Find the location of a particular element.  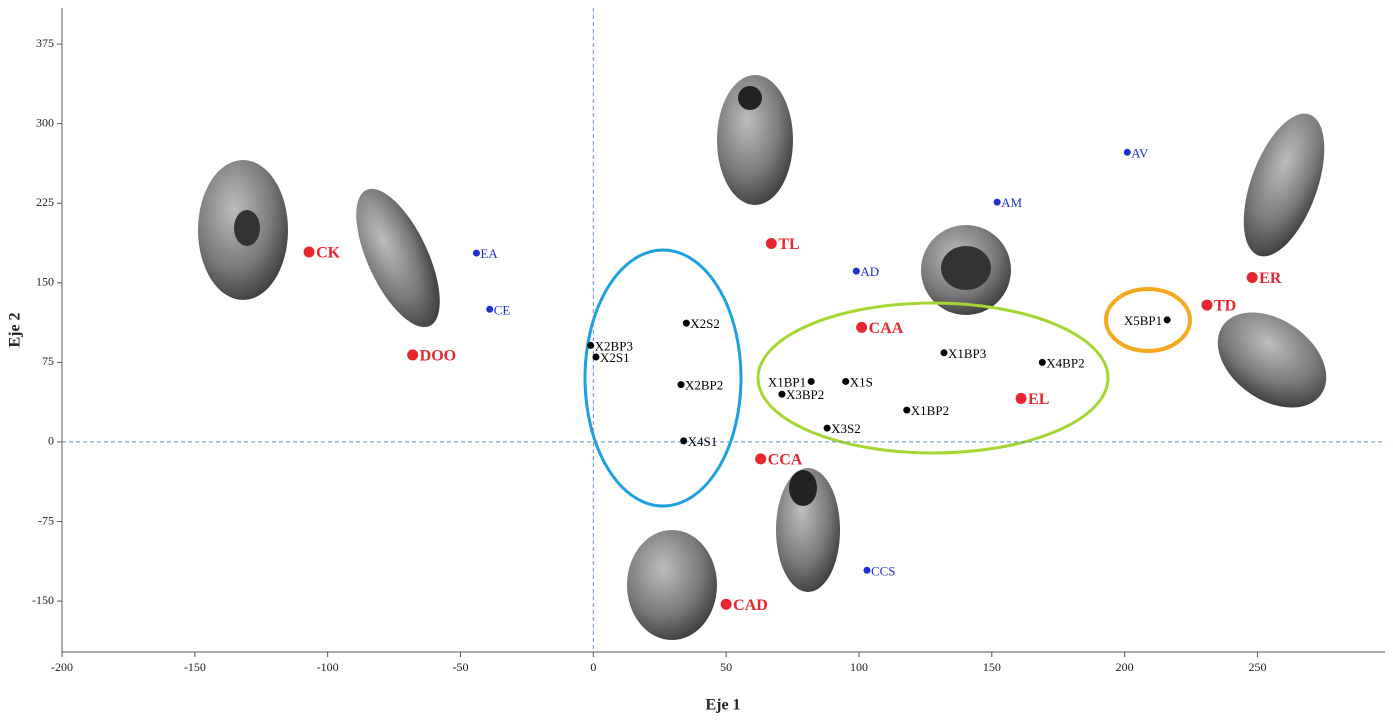

y-tick-label: 75 is located at coordinates (48, 361).